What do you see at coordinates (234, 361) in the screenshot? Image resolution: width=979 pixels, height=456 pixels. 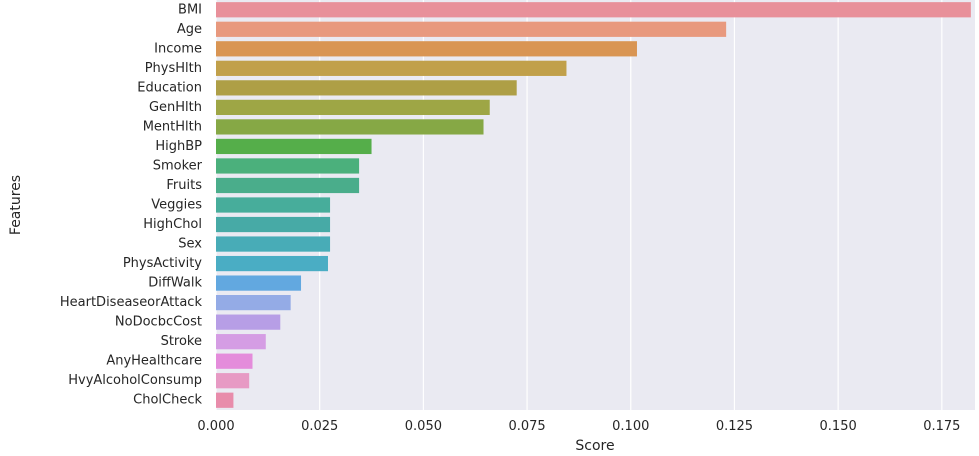 I see `bar-anyhealthcare` at bounding box center [234, 361].